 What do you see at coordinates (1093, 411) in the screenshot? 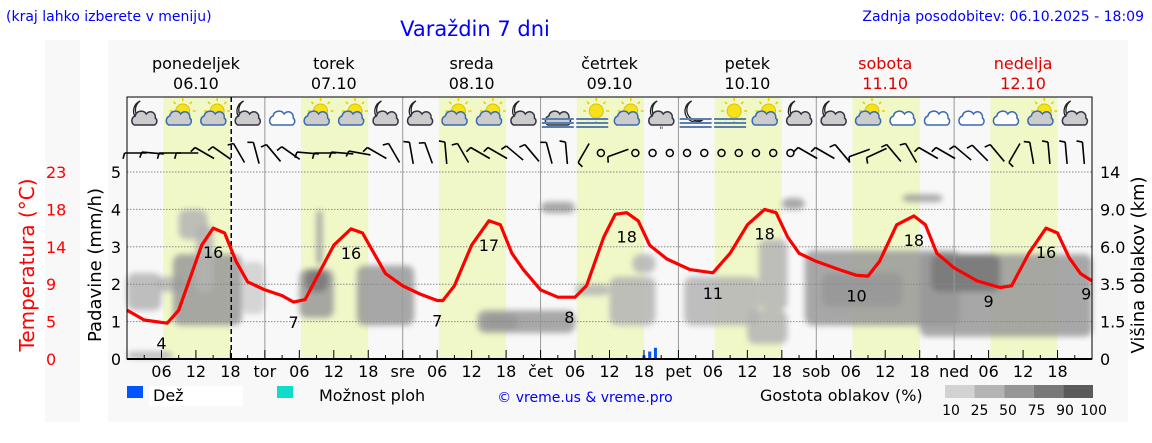
I see `density-tick-label: 100` at bounding box center [1093, 411].